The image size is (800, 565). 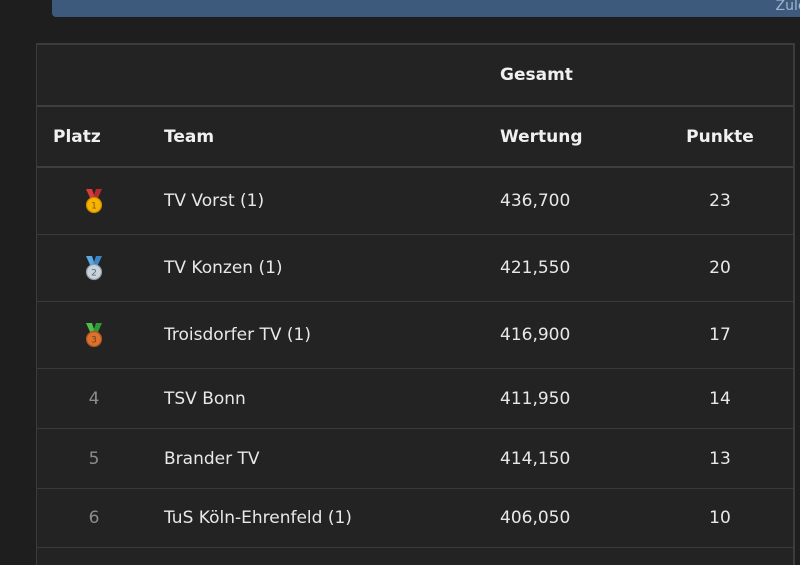 I want to click on wertung-value: 414,150, so click(x=535, y=458).